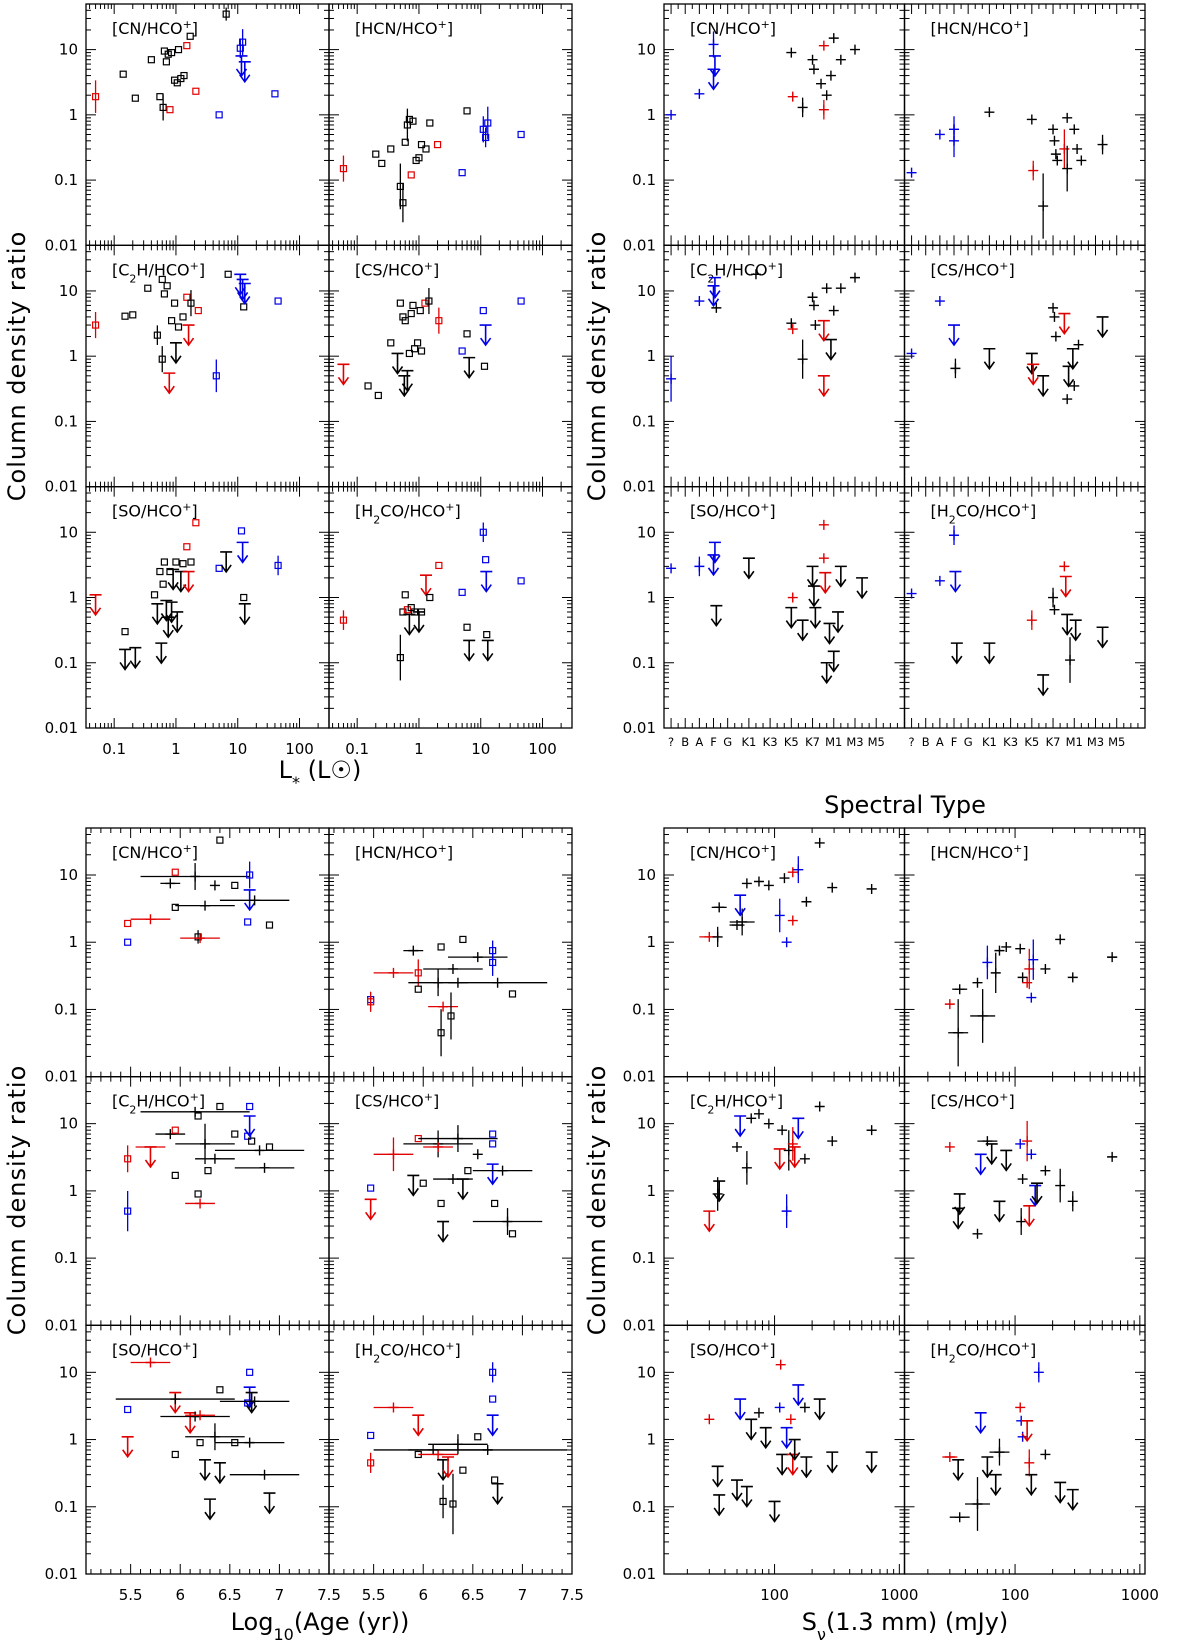 Image resolution: width=1200 pixels, height=1641 pixels. Describe the element at coordinates (320, 1624) in the screenshot. I see `x-axis-label: Log10(Age (yr))` at that location.